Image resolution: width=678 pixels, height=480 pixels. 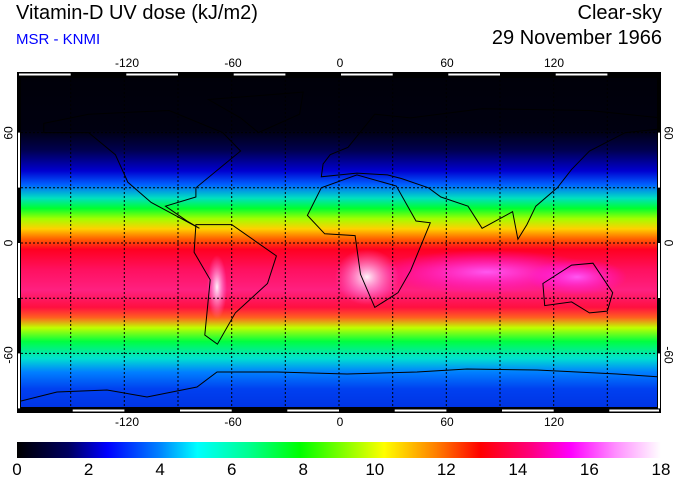 I want to click on map-title: Vitamin-D UV dose (kJ/m2), so click(x=137, y=13).